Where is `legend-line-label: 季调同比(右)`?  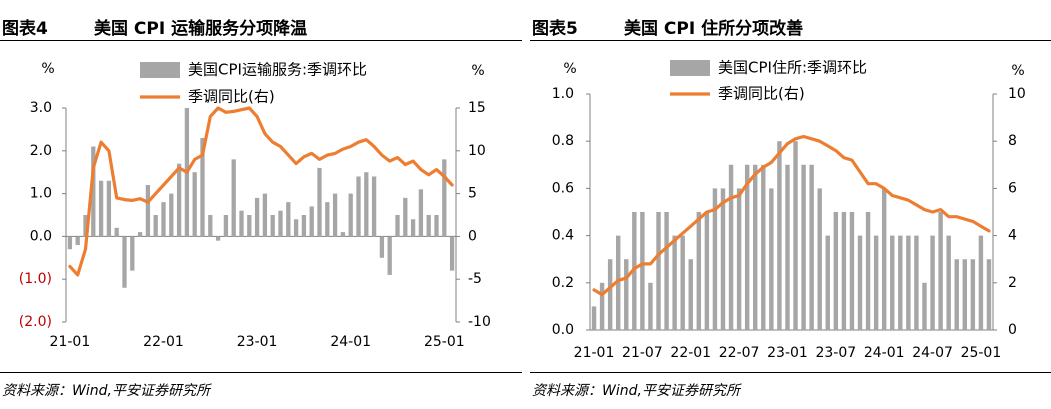 legend-line-label: 季调同比(右) is located at coordinates (761, 94).